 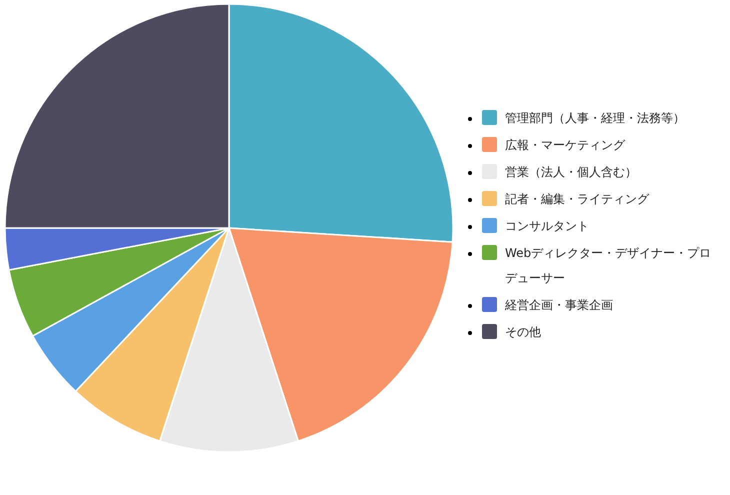 What do you see at coordinates (565, 145) in the screenshot?
I see `legend-label: 広報・マーケティング` at bounding box center [565, 145].